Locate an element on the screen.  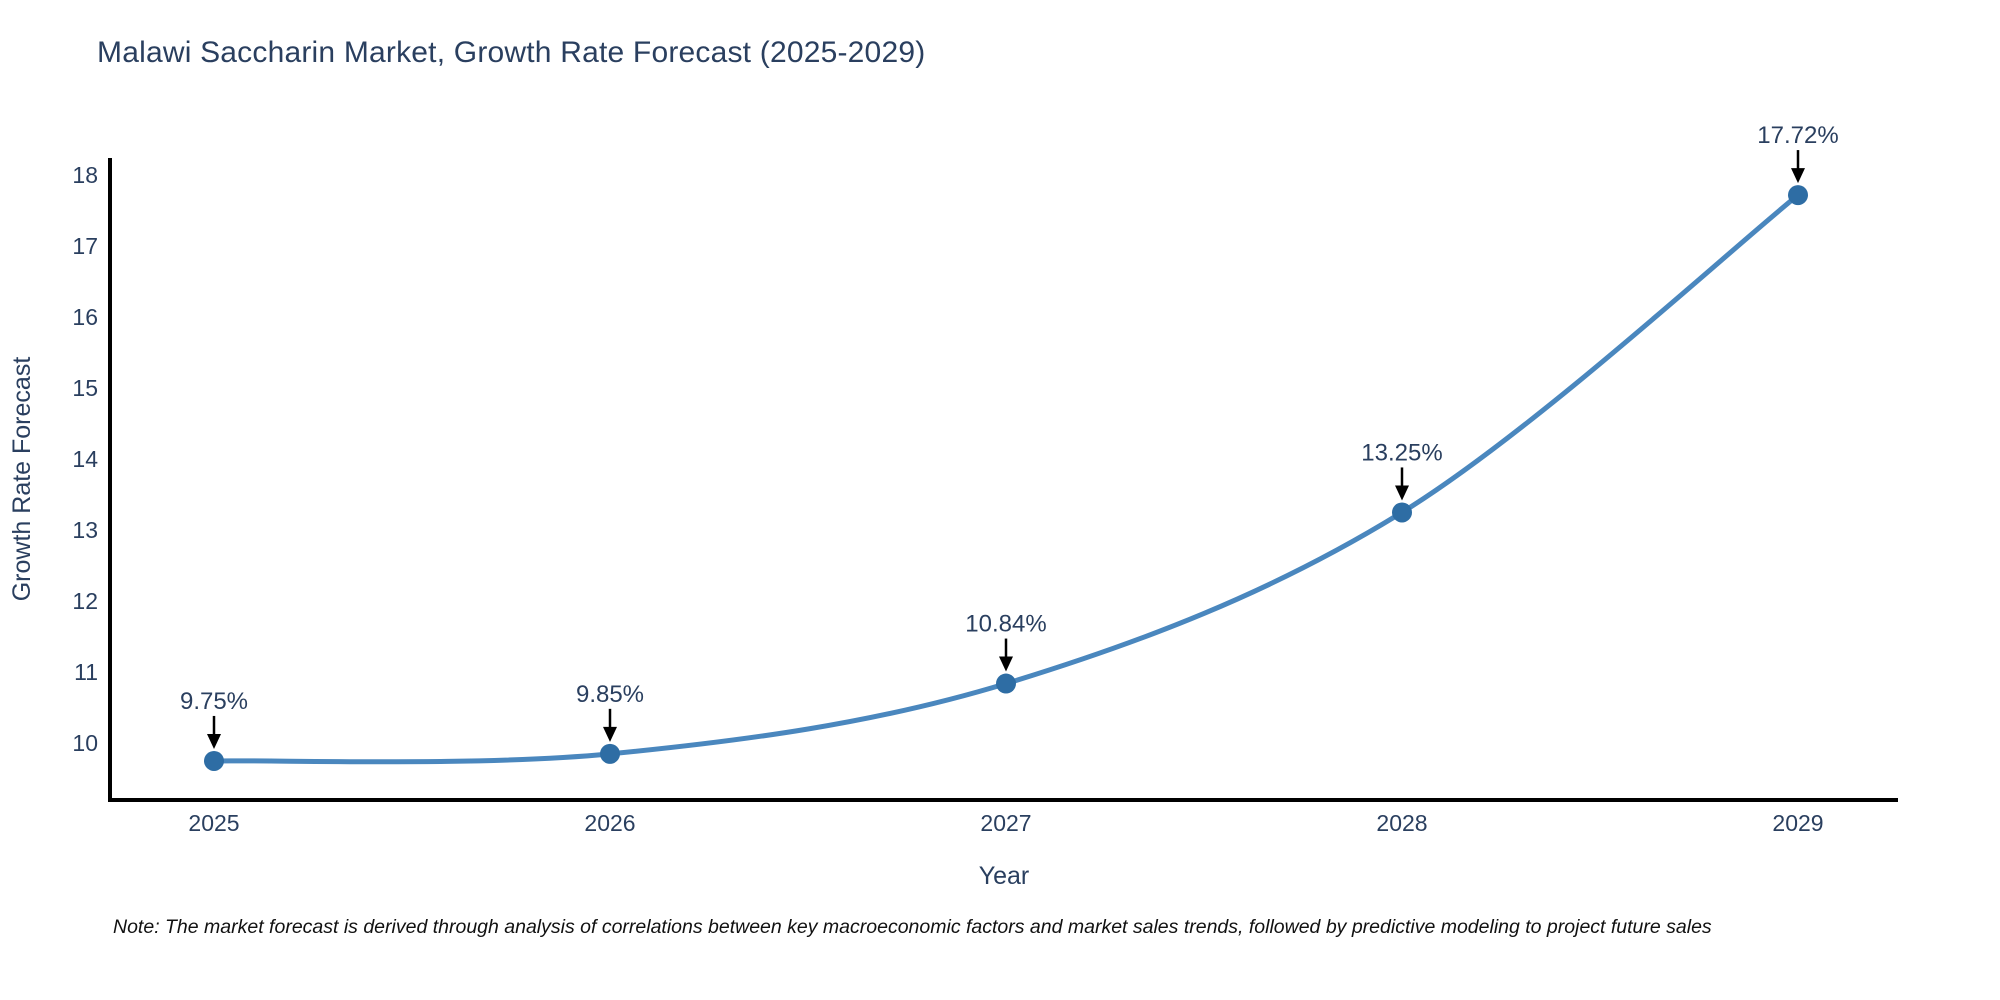
annotation-label: 10.84% is located at coordinates (1005, 624).